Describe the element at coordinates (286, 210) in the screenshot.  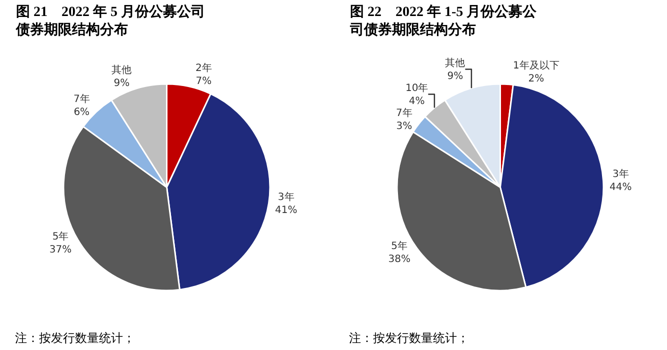
I see `data-label: 41%` at that location.